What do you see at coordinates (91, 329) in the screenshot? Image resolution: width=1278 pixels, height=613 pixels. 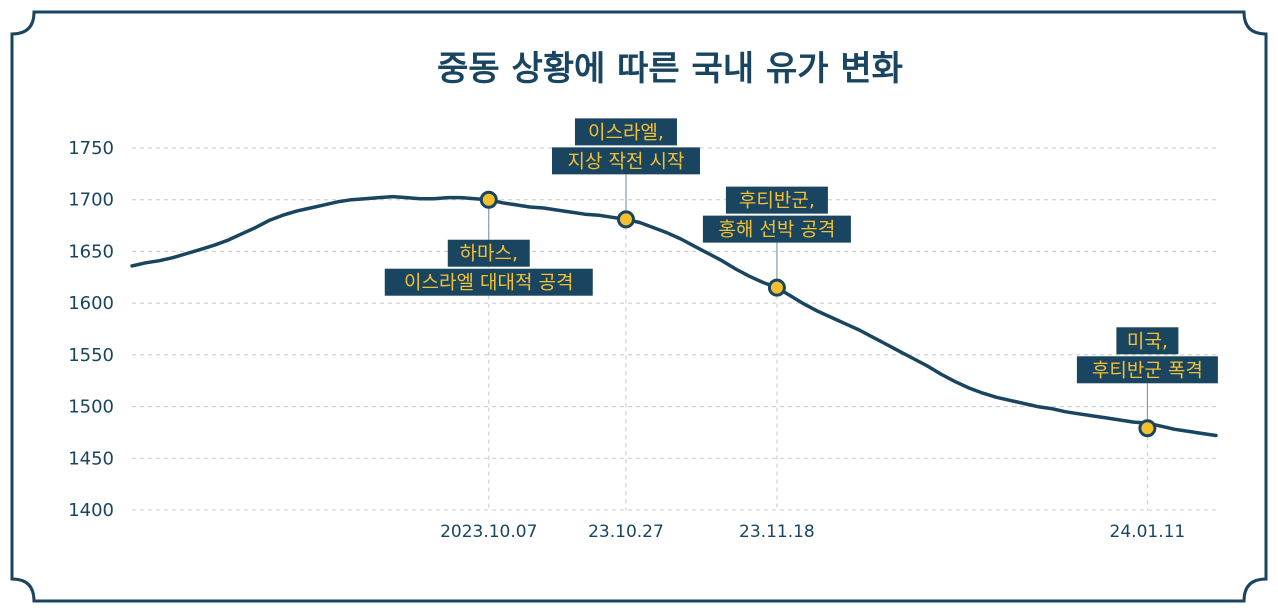 I see `y-axis-ticks: 1400 1450 1500 1550 1600 1650 1700 1750` at bounding box center [91, 329].